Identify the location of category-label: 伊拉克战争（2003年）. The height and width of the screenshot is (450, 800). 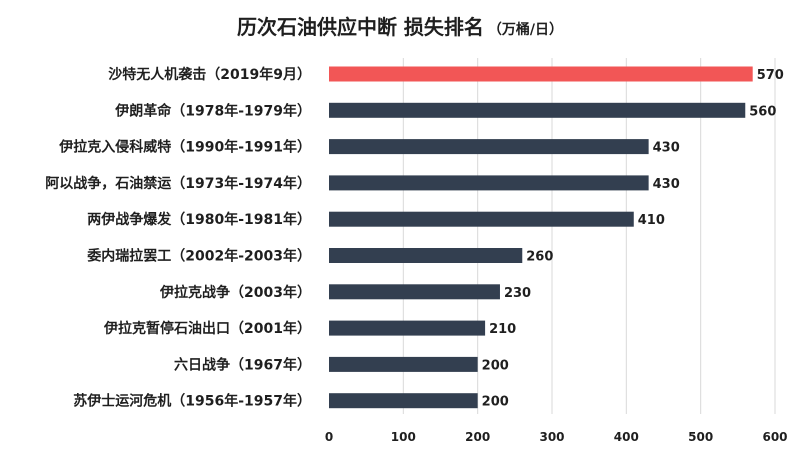
(235, 292).